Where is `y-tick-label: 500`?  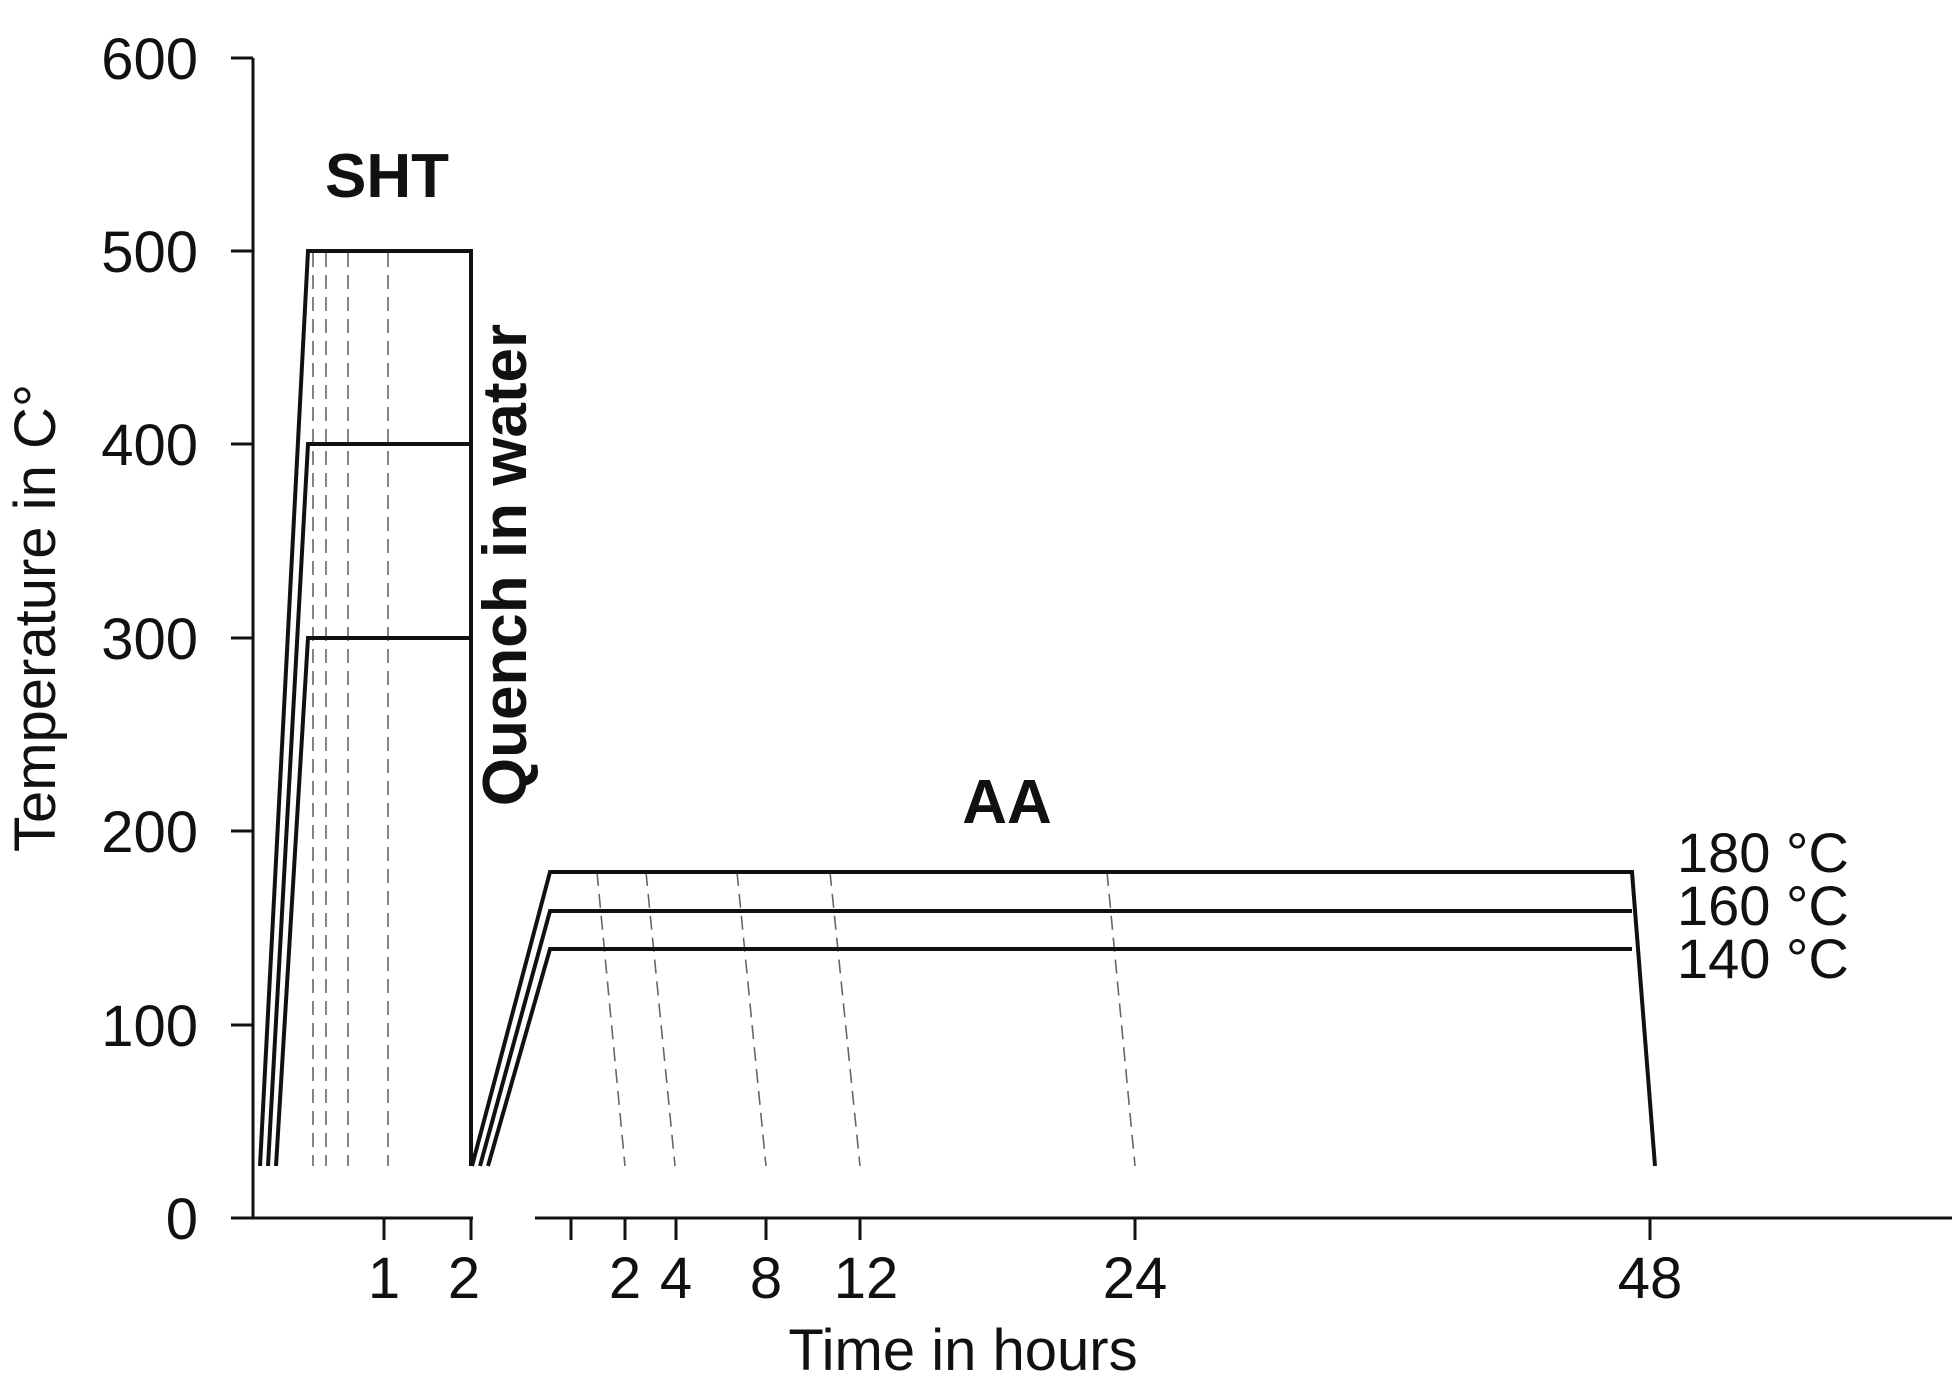
y-tick-label: 500 is located at coordinates (149, 252).